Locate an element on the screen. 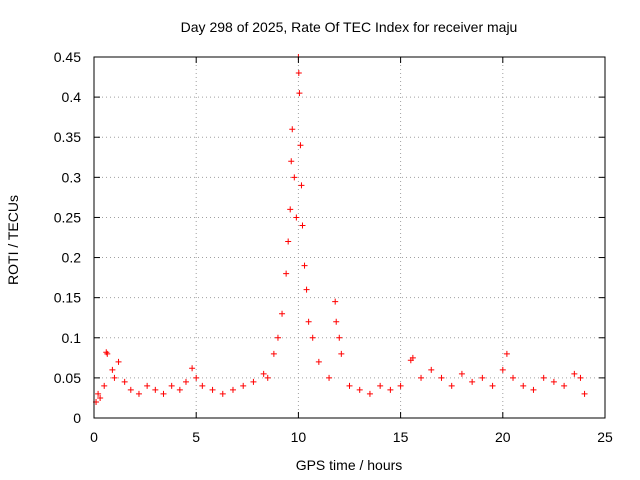  y-tick-label: 0.3 is located at coordinates (72, 177).